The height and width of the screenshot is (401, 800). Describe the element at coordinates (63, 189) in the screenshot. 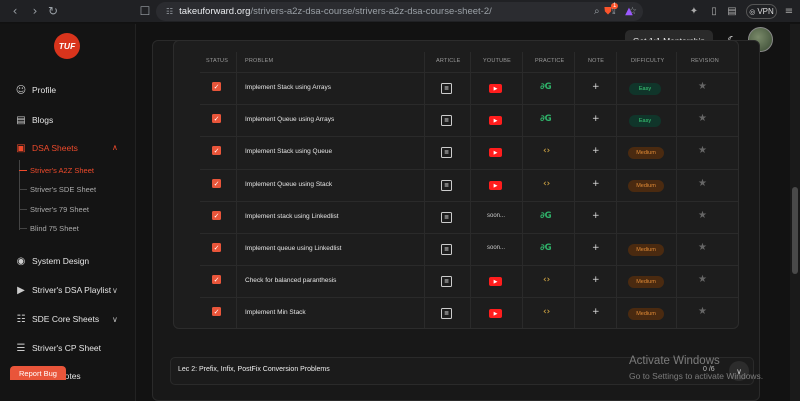

I see `sidebar-subitem-sde: Striver's SDE Sheet` at that location.